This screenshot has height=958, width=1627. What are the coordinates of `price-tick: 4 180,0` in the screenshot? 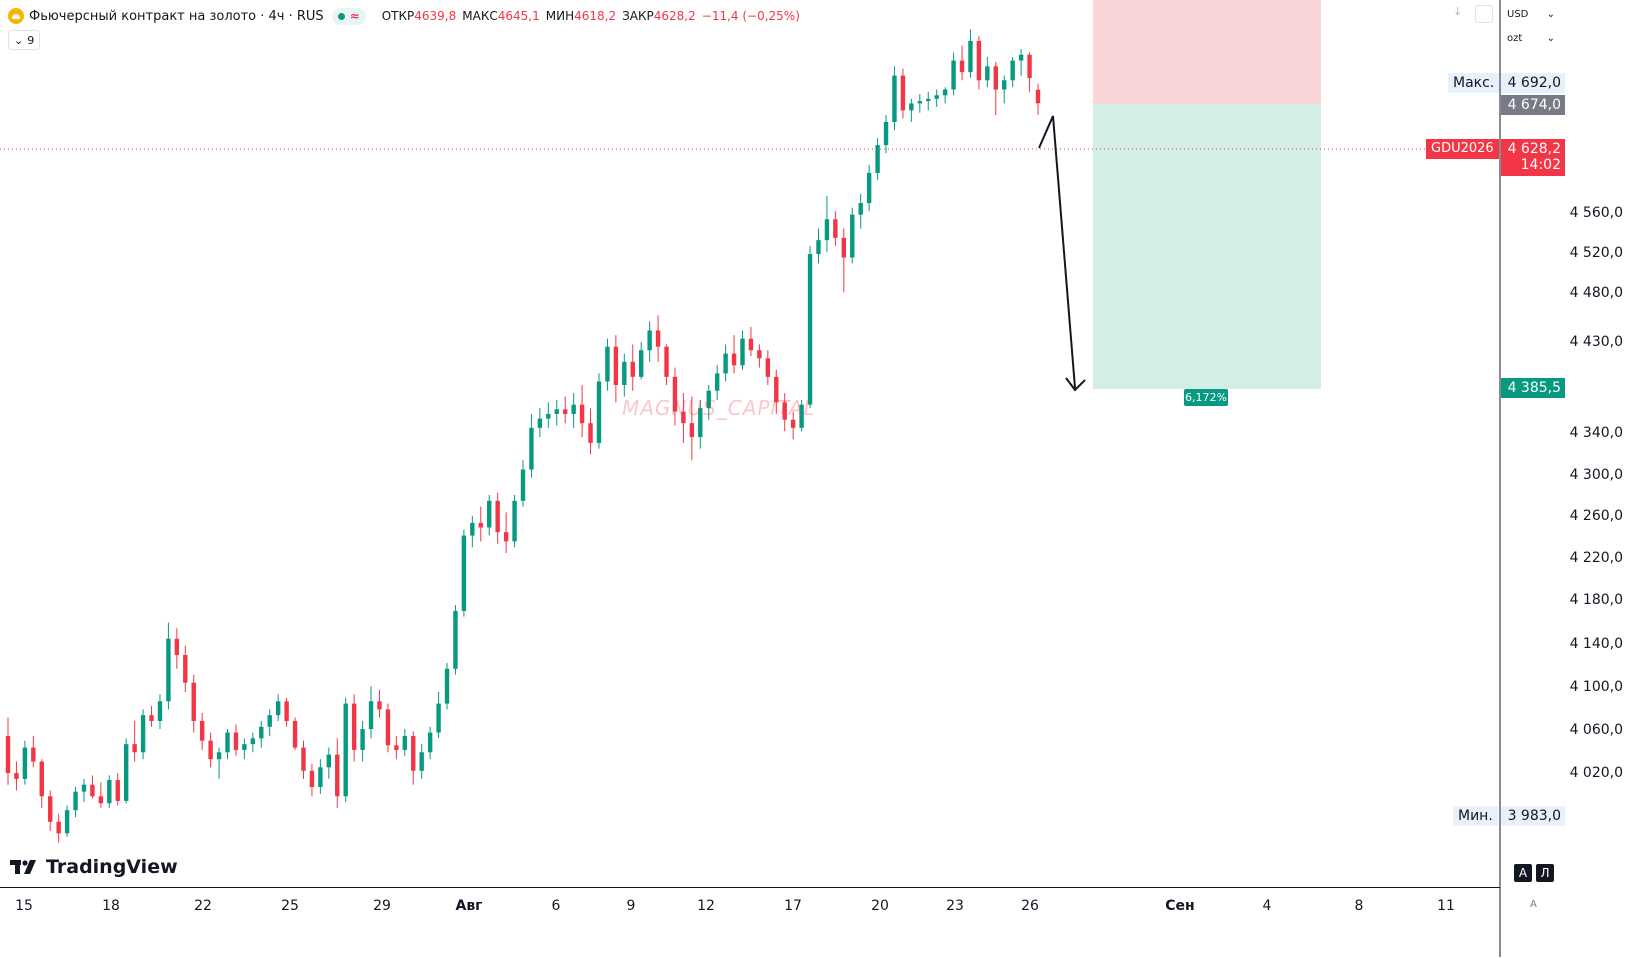 It's located at (1596, 600).